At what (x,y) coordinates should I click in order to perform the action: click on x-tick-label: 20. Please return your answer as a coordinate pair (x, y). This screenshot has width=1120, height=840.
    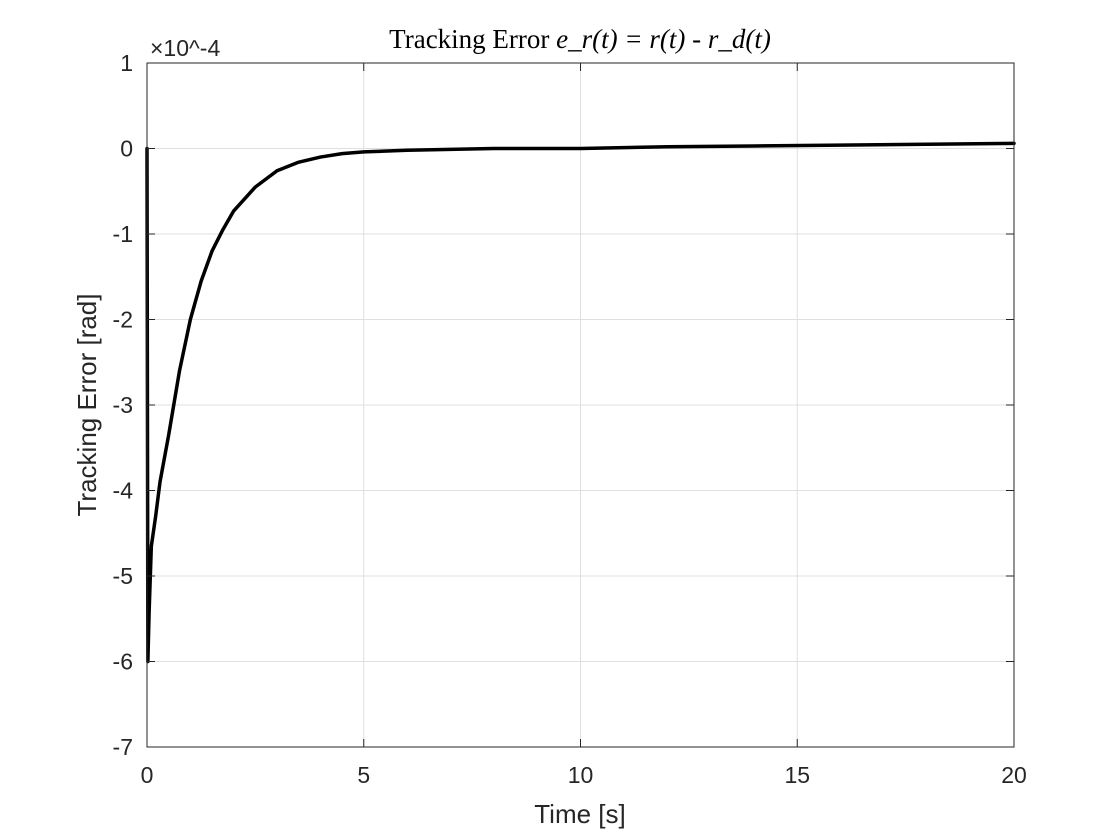
    Looking at the image, I should click on (1014, 775).